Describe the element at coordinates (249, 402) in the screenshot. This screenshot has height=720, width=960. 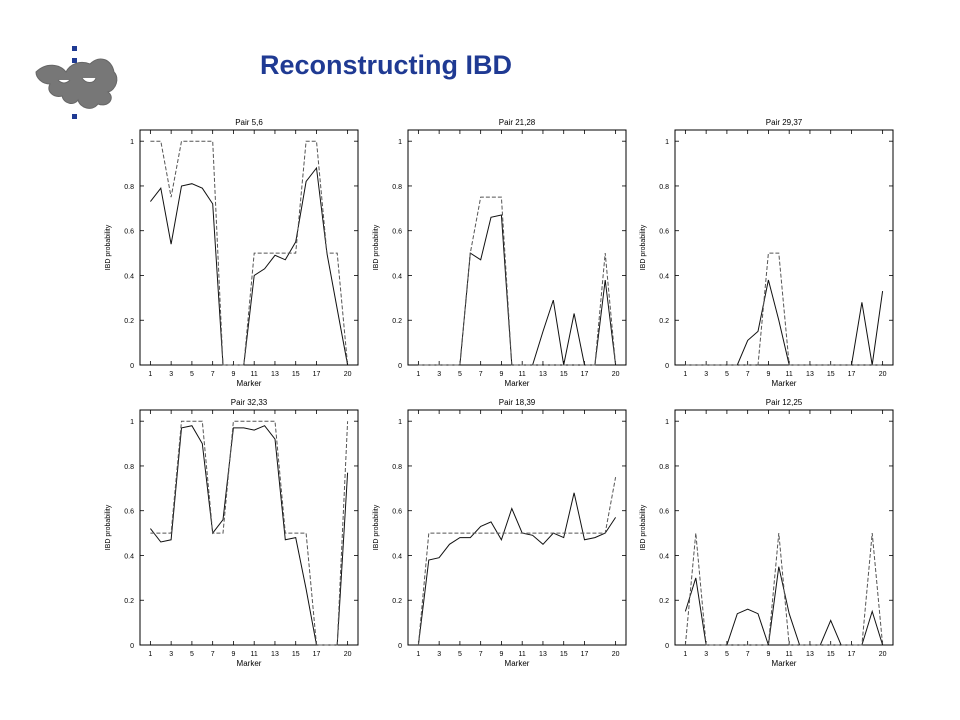
I see `chart-title: Pair 32,33` at that location.